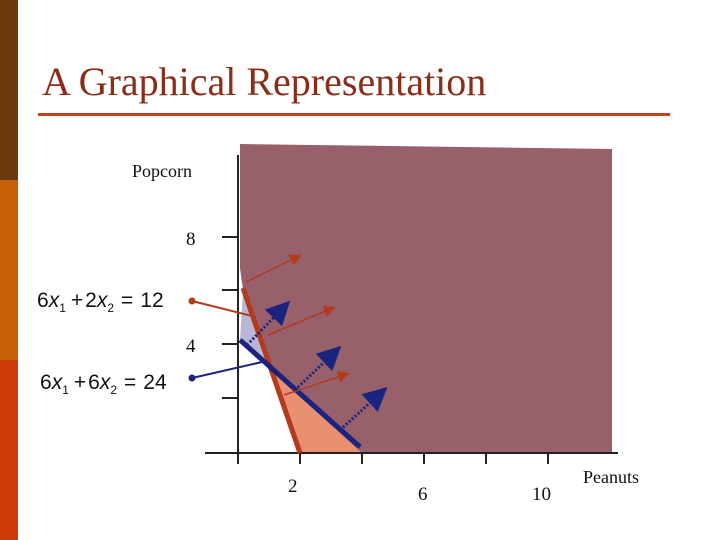 The width and height of the screenshot is (720, 540). I want to click on direction-arrows-red, so click(297, 325).